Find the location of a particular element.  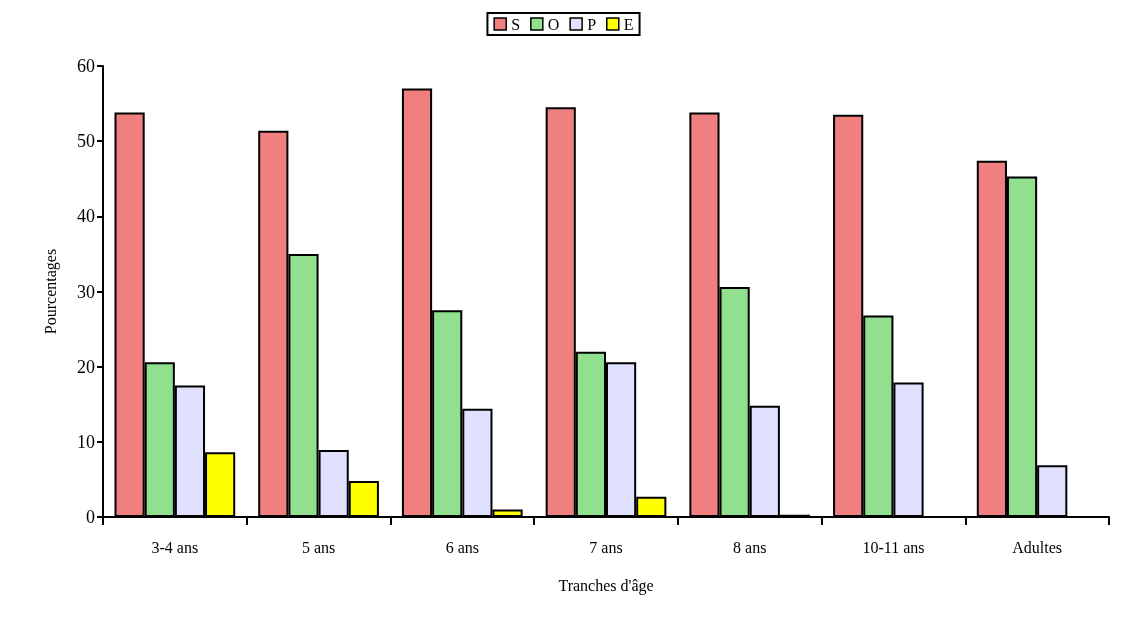

x-tick-label: 6 ans is located at coordinates (462, 547).